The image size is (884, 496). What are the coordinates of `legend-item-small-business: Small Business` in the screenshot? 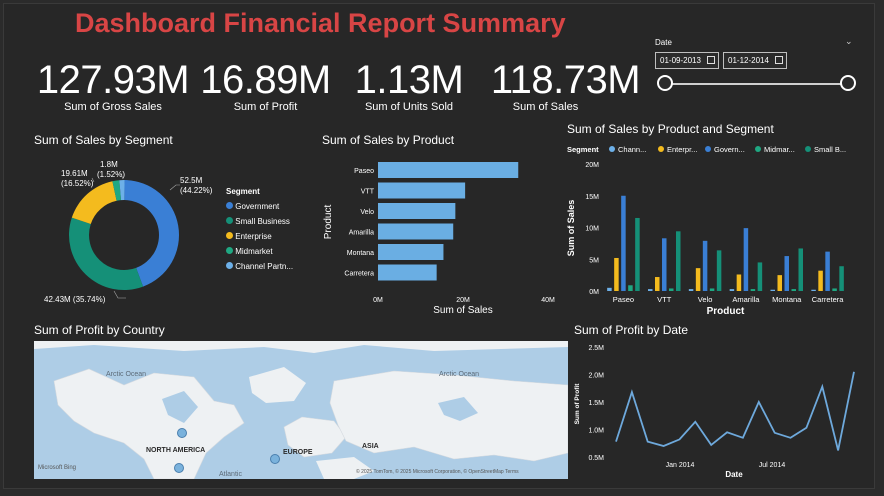 It's located at (259, 221).